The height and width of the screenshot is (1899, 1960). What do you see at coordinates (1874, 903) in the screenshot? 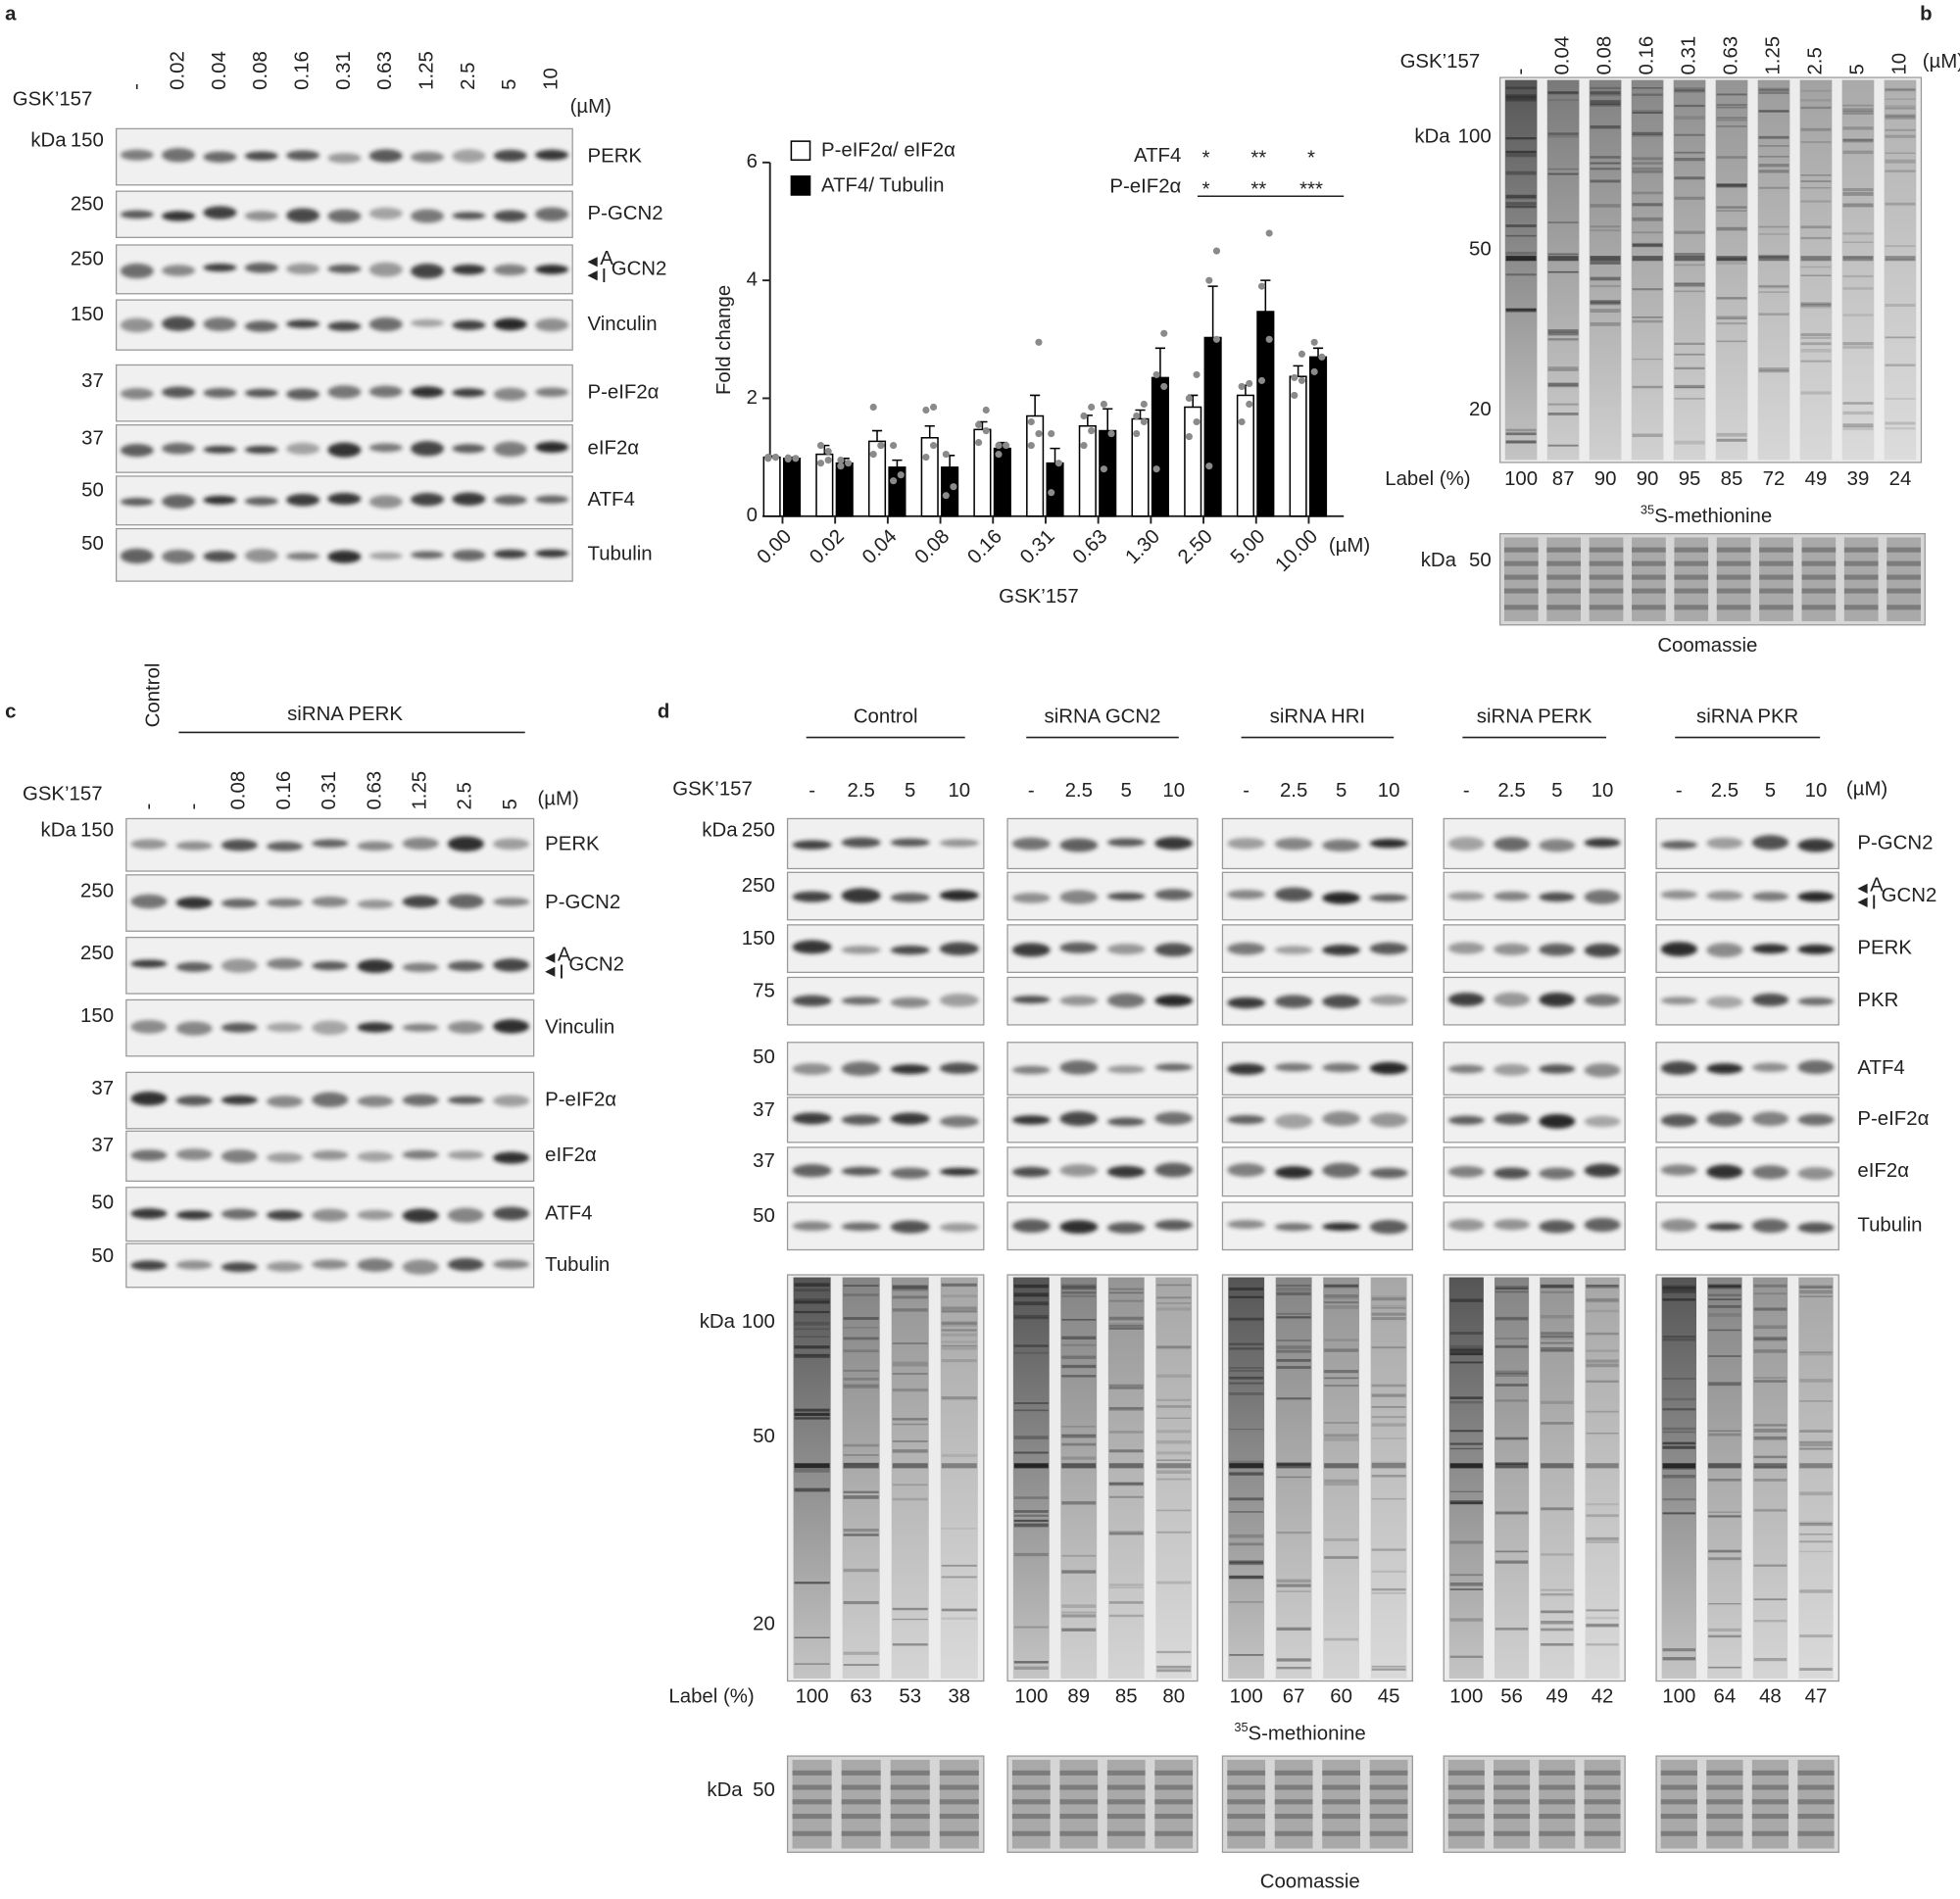
I see `form-label: I` at bounding box center [1874, 903].